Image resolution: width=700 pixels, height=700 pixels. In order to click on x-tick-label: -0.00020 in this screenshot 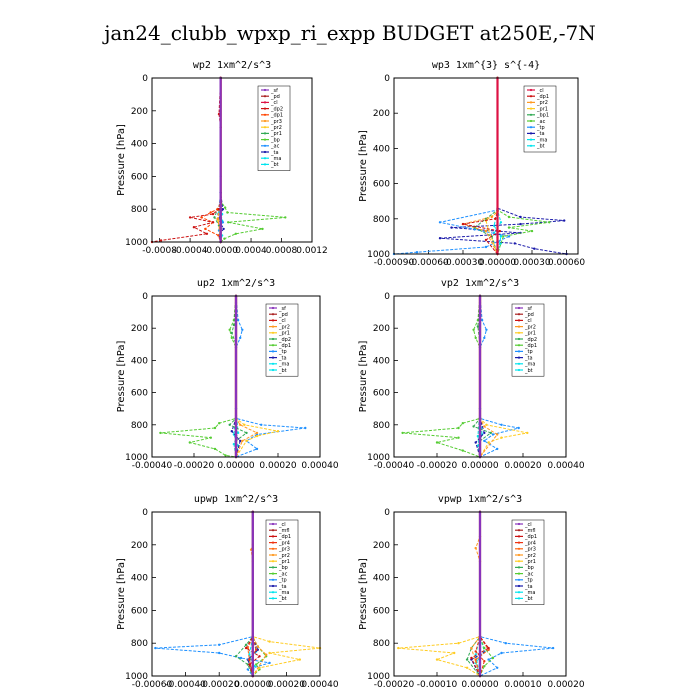, I will do `click(219, 685)`.